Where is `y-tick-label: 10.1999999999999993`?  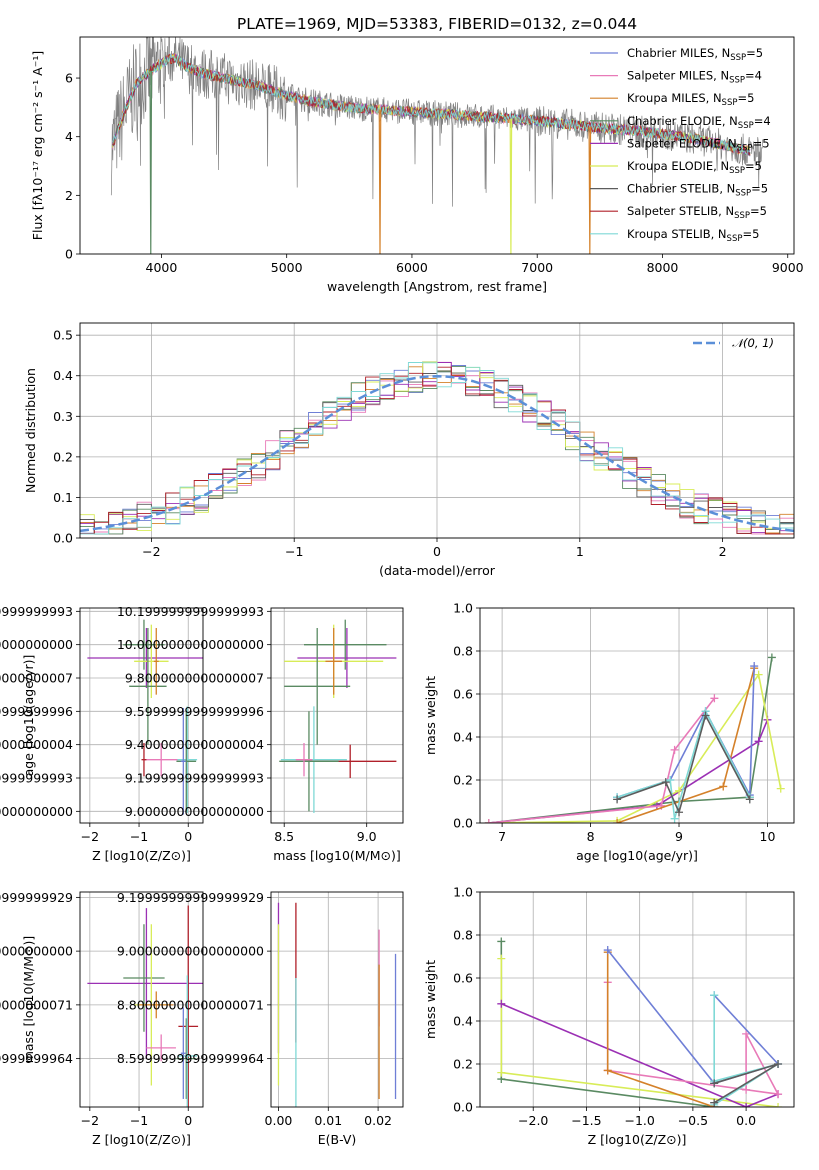
y-tick-label: 10.1999999999999993 is located at coordinates (190, 611).